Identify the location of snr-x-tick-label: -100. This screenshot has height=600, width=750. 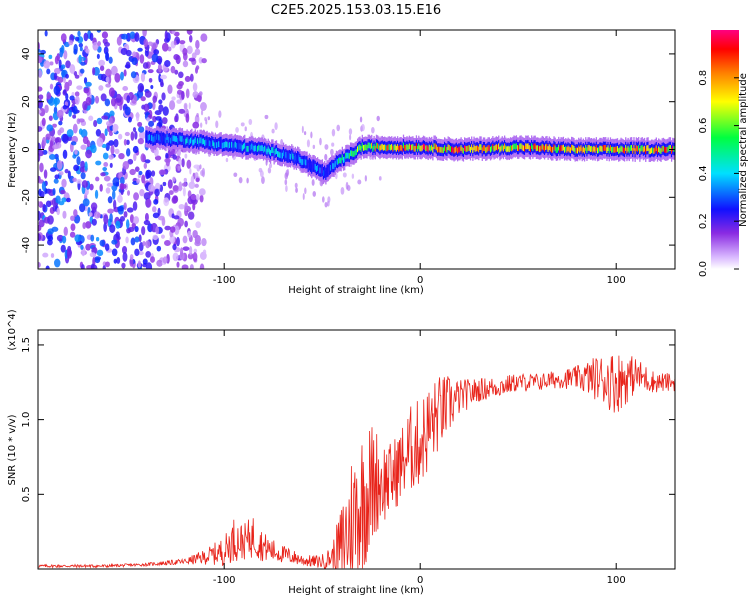
(224, 580).